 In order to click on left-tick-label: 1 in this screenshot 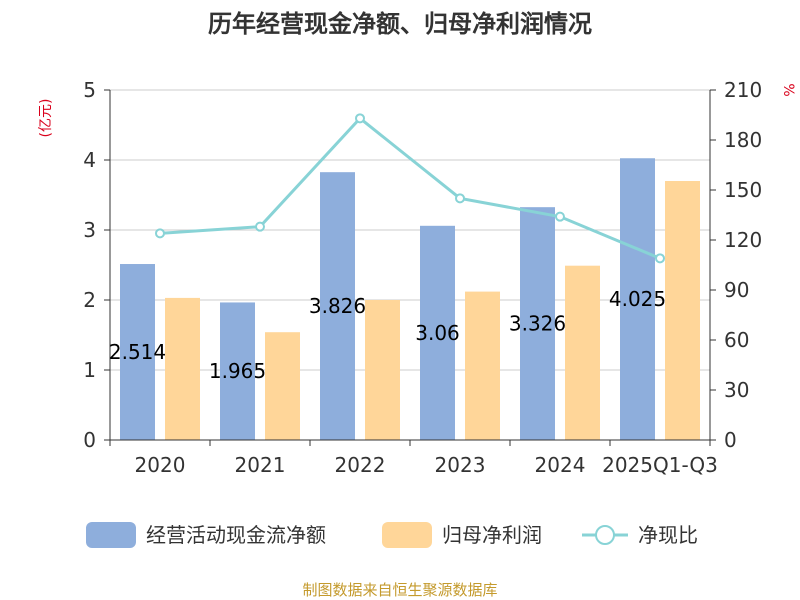, I will do `click(89, 370)`.